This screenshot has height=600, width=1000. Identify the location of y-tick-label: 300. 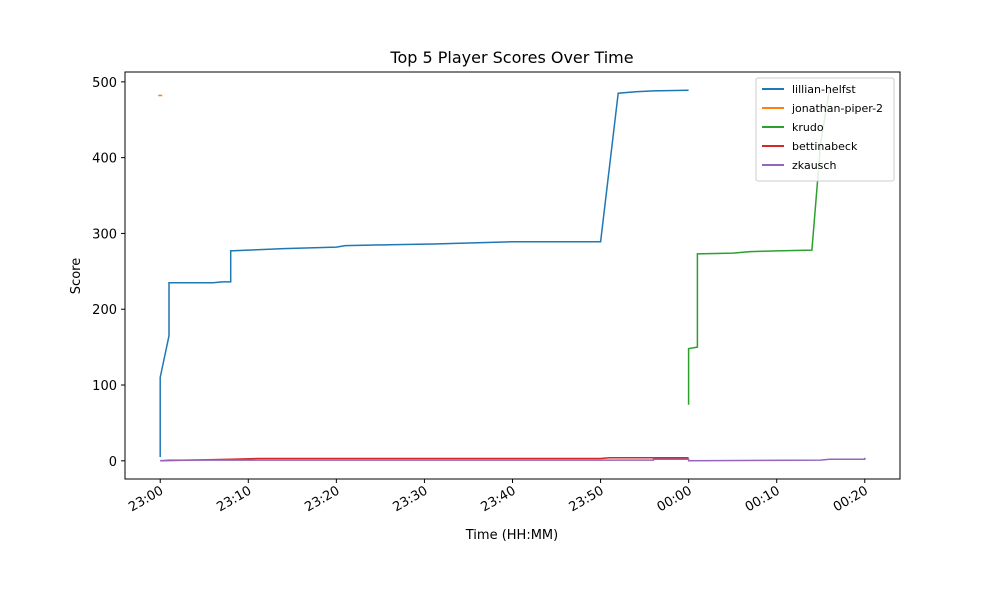
(104, 234).